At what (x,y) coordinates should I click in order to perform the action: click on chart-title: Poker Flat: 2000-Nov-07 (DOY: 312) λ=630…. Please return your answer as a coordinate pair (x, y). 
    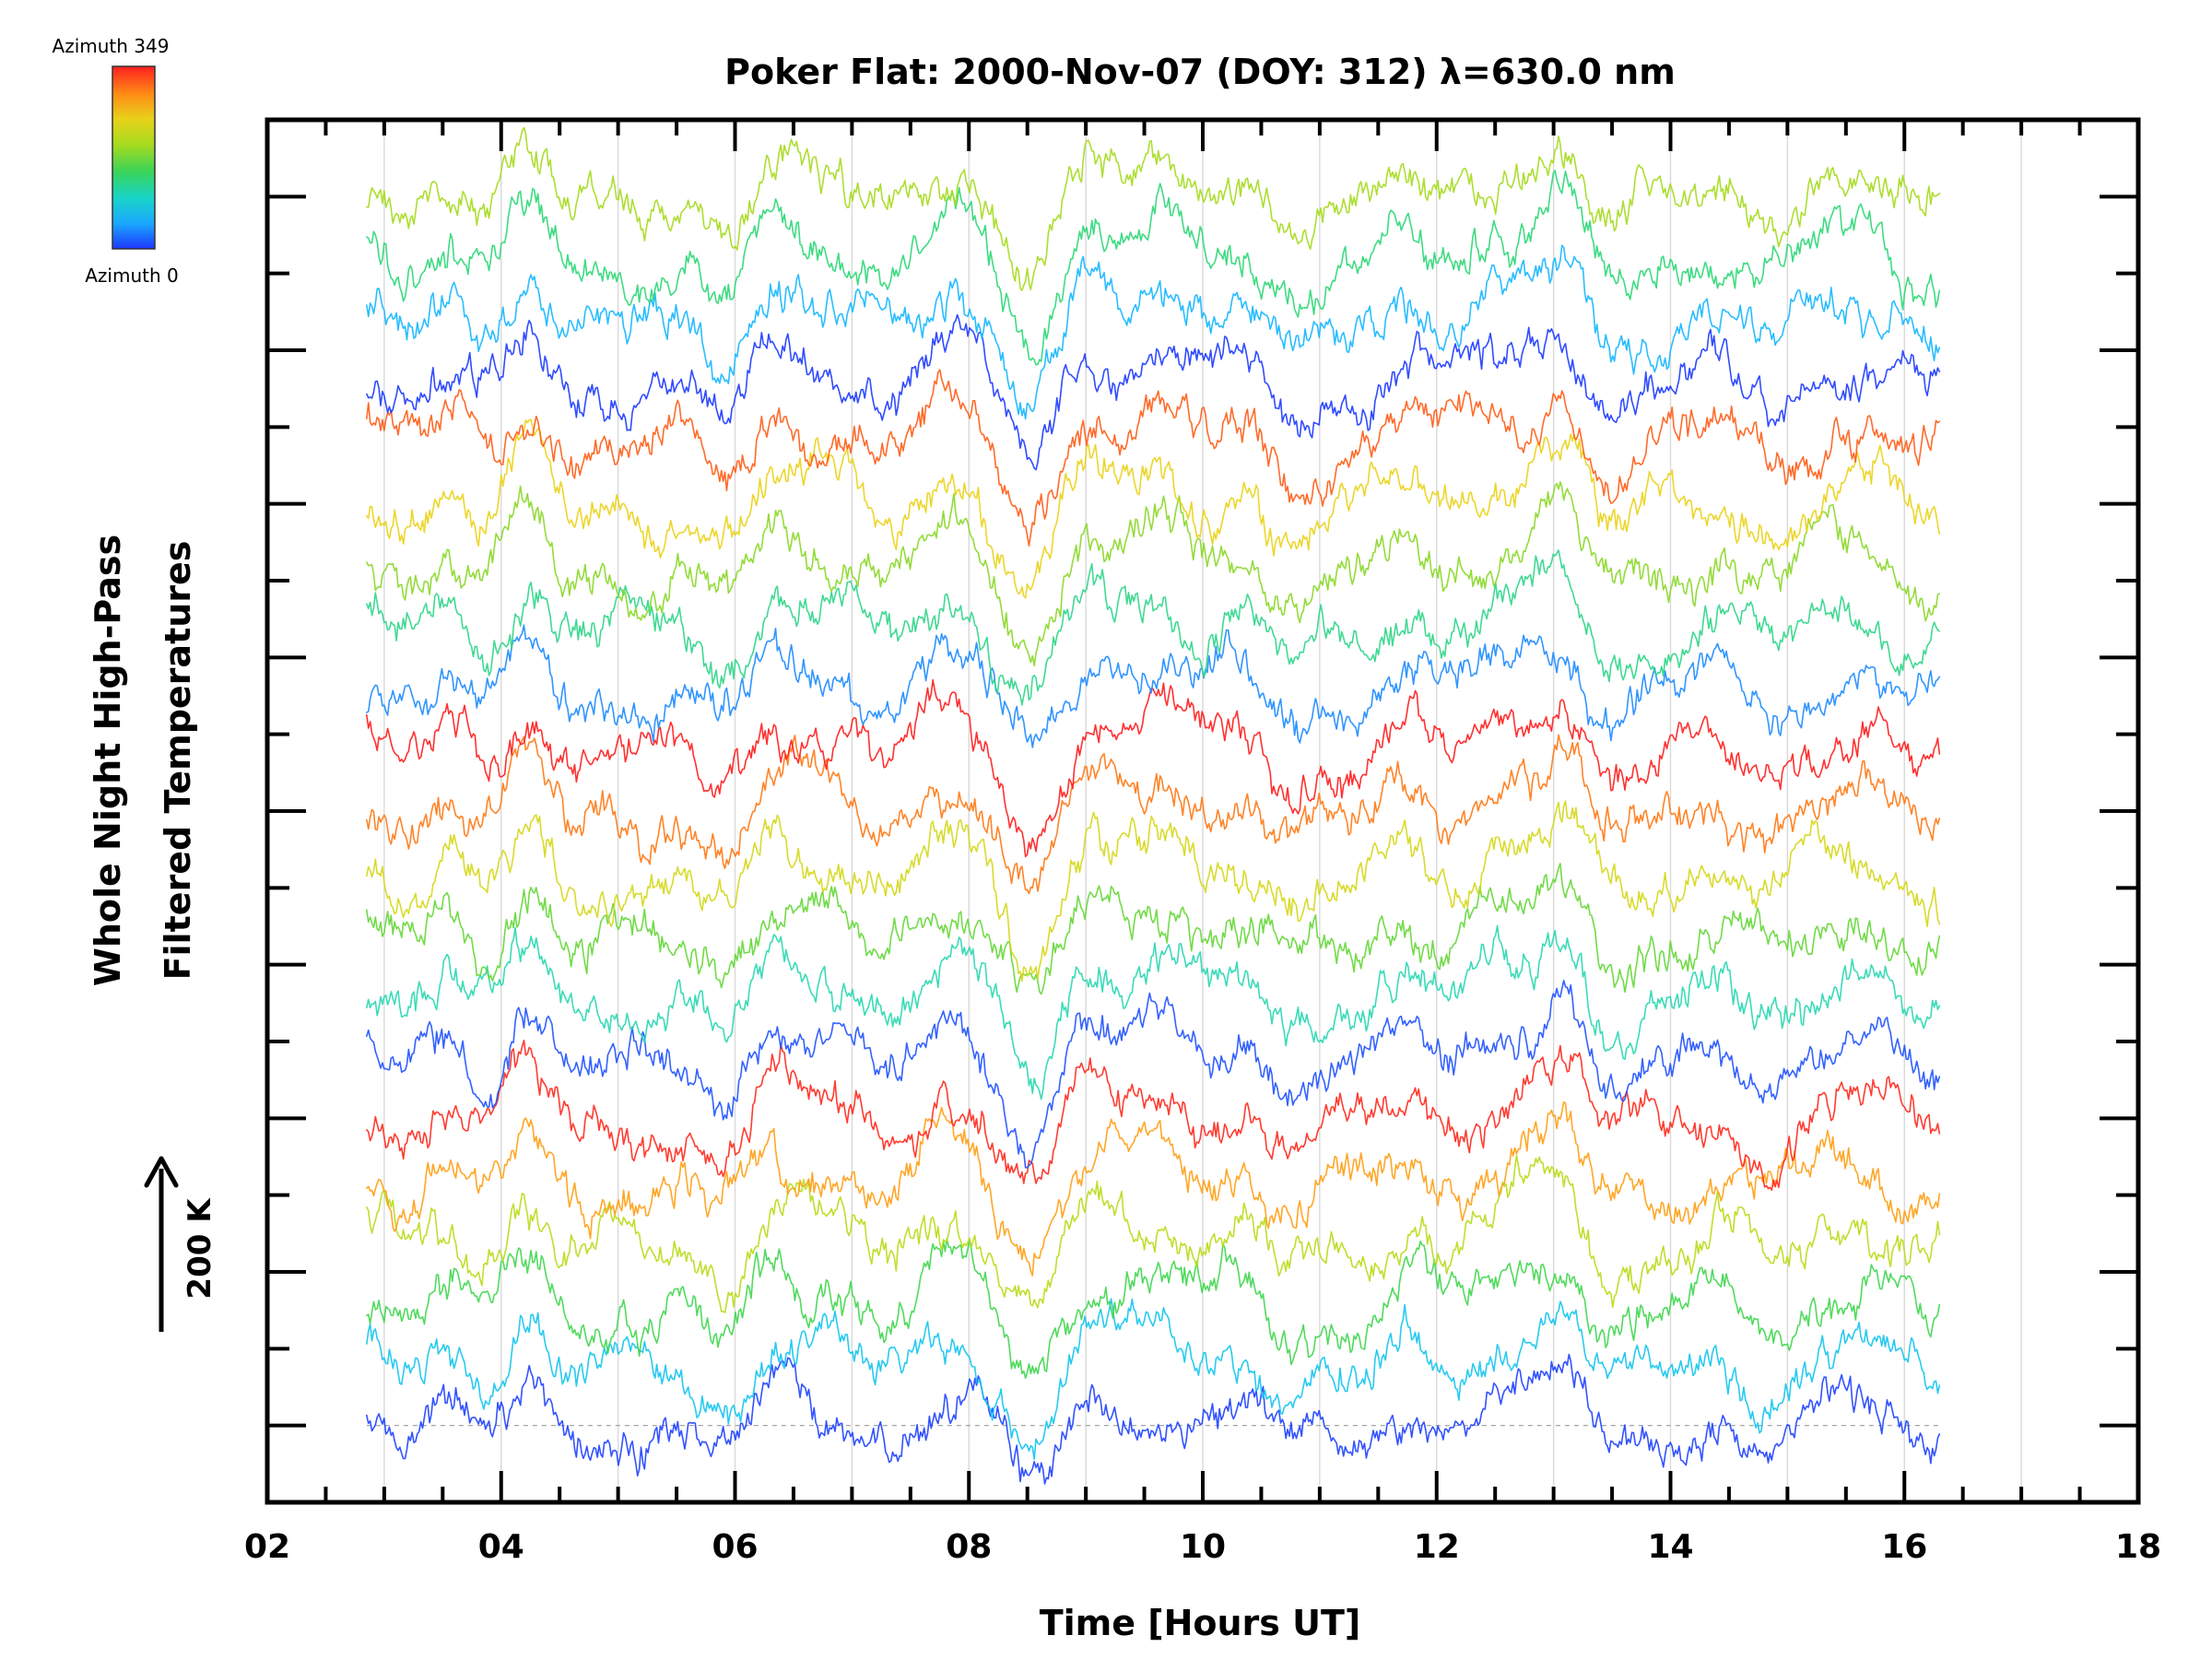
    Looking at the image, I should click on (1200, 72).